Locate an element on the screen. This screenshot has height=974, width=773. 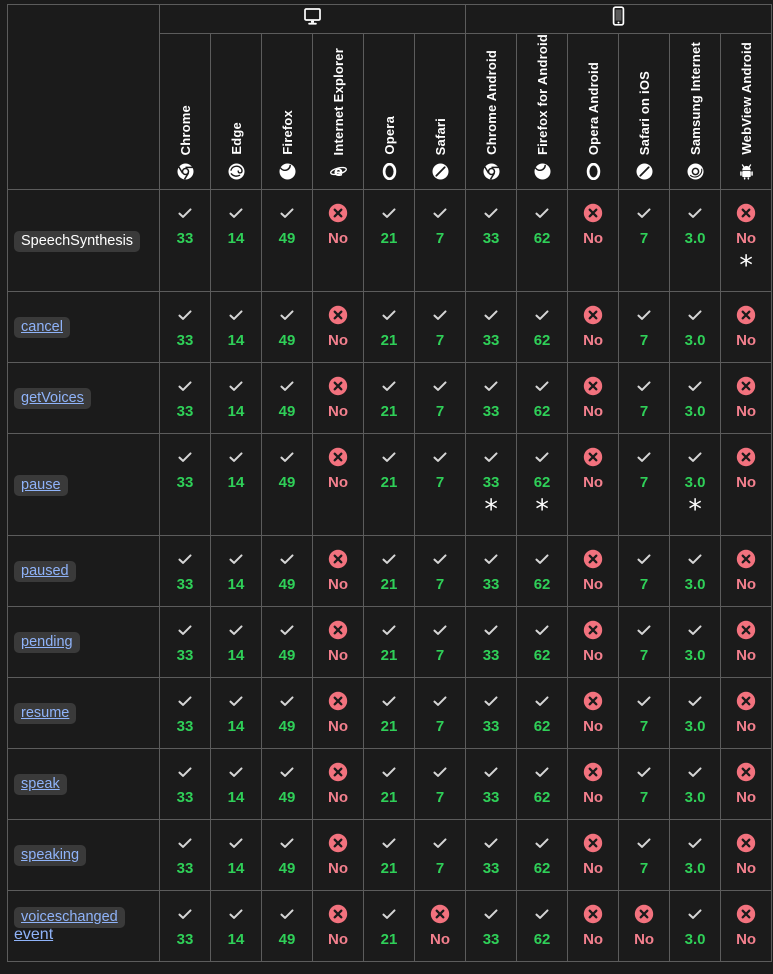
support-cell-resume-opera: 21 is located at coordinates (389, 713).